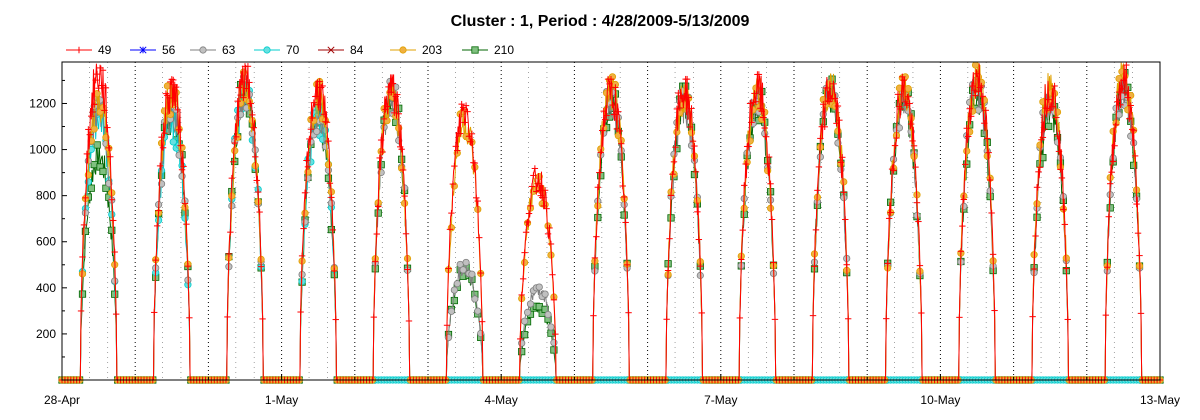 This screenshot has width=1200, height=420. I want to click on x-tick-label: 1-May, so click(281, 400).